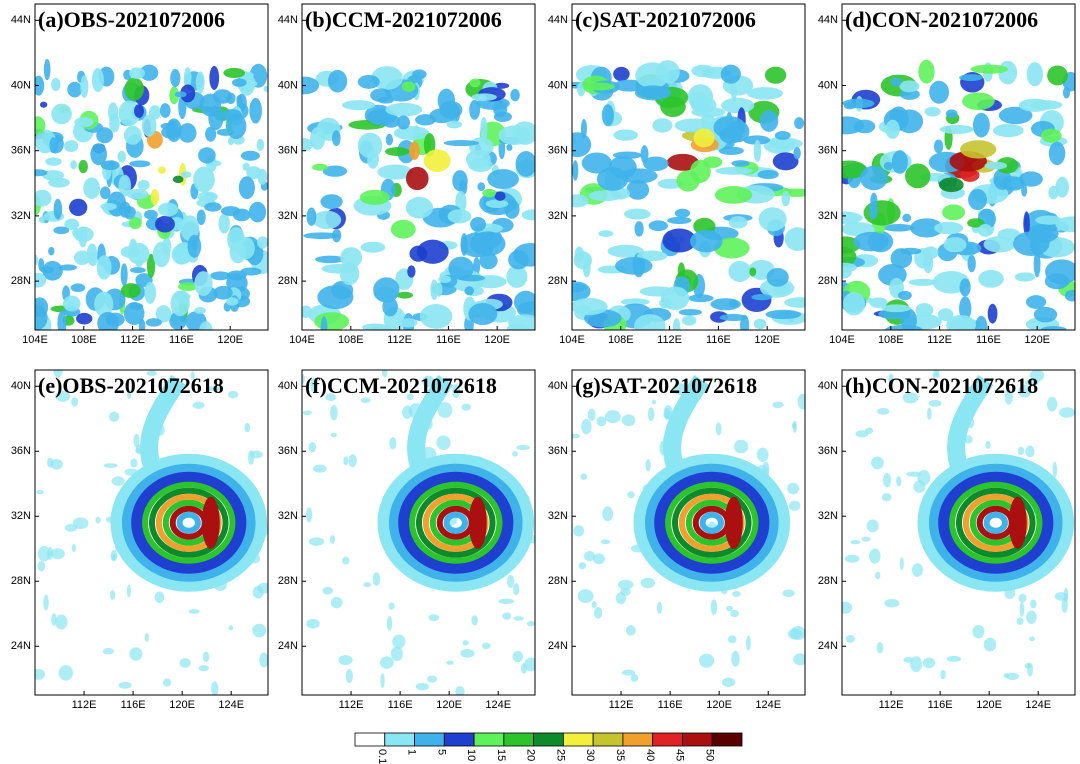  What do you see at coordinates (231, 705) in the screenshot?
I see `x-tick-label: 124E` at bounding box center [231, 705].